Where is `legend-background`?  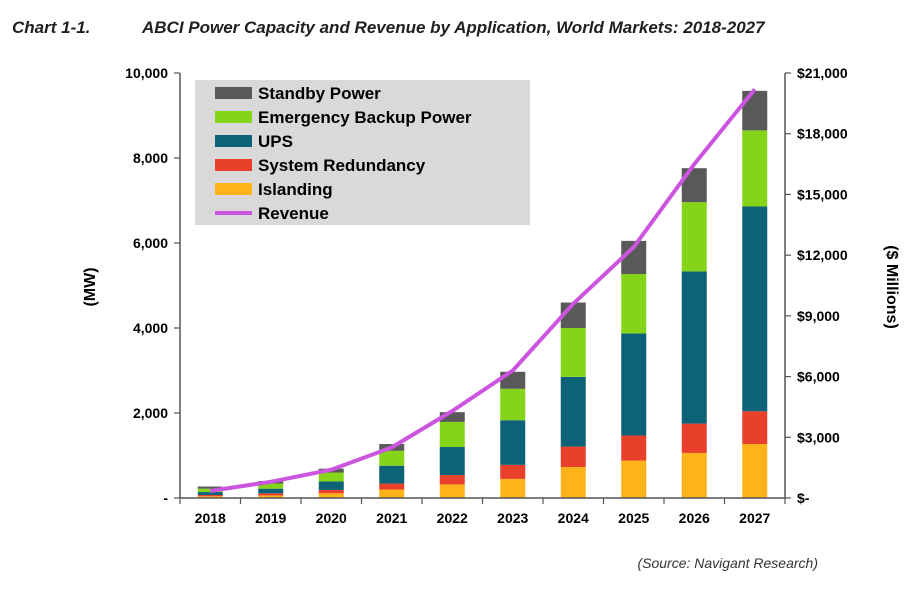
legend-background is located at coordinates (362, 152).